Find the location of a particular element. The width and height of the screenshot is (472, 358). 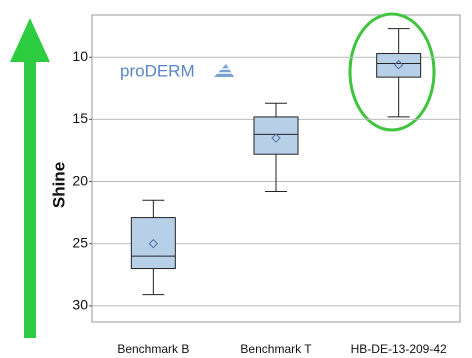

logo: proDERM is located at coordinates (157, 70).